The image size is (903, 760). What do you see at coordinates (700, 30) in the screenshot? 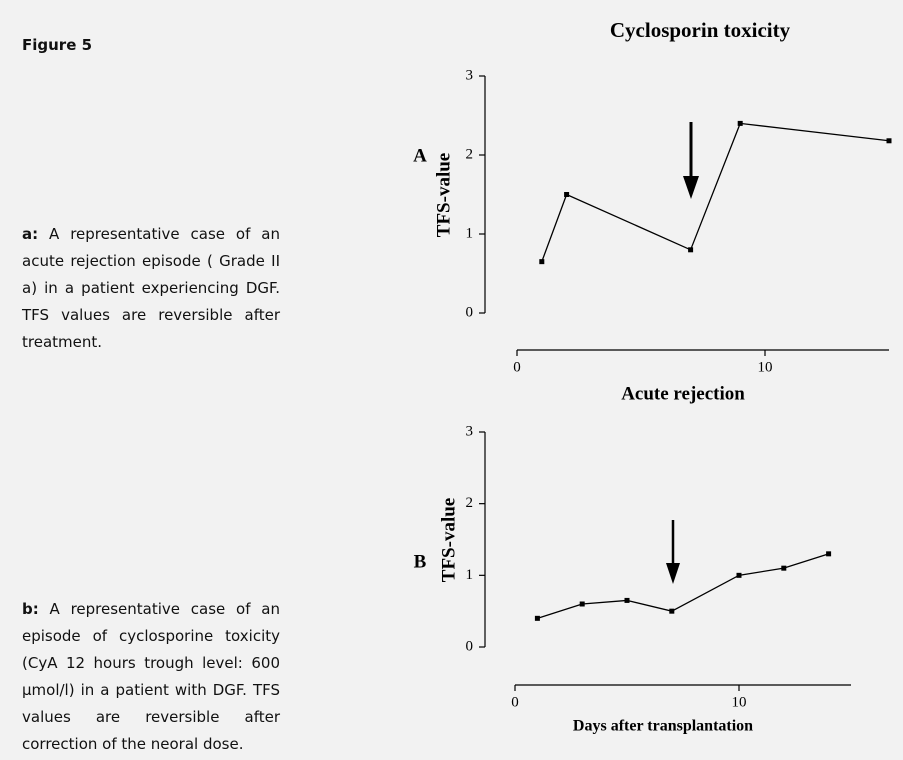
I see `chart-title: Cyclosporin toxicity` at bounding box center [700, 30].